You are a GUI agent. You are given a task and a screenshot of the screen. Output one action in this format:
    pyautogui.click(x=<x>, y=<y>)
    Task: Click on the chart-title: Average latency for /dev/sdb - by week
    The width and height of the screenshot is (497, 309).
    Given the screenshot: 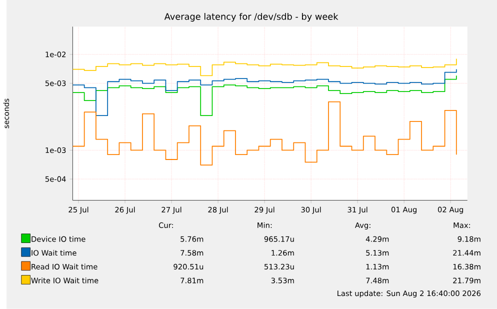 What is the action you would take?
    pyautogui.click(x=251, y=17)
    